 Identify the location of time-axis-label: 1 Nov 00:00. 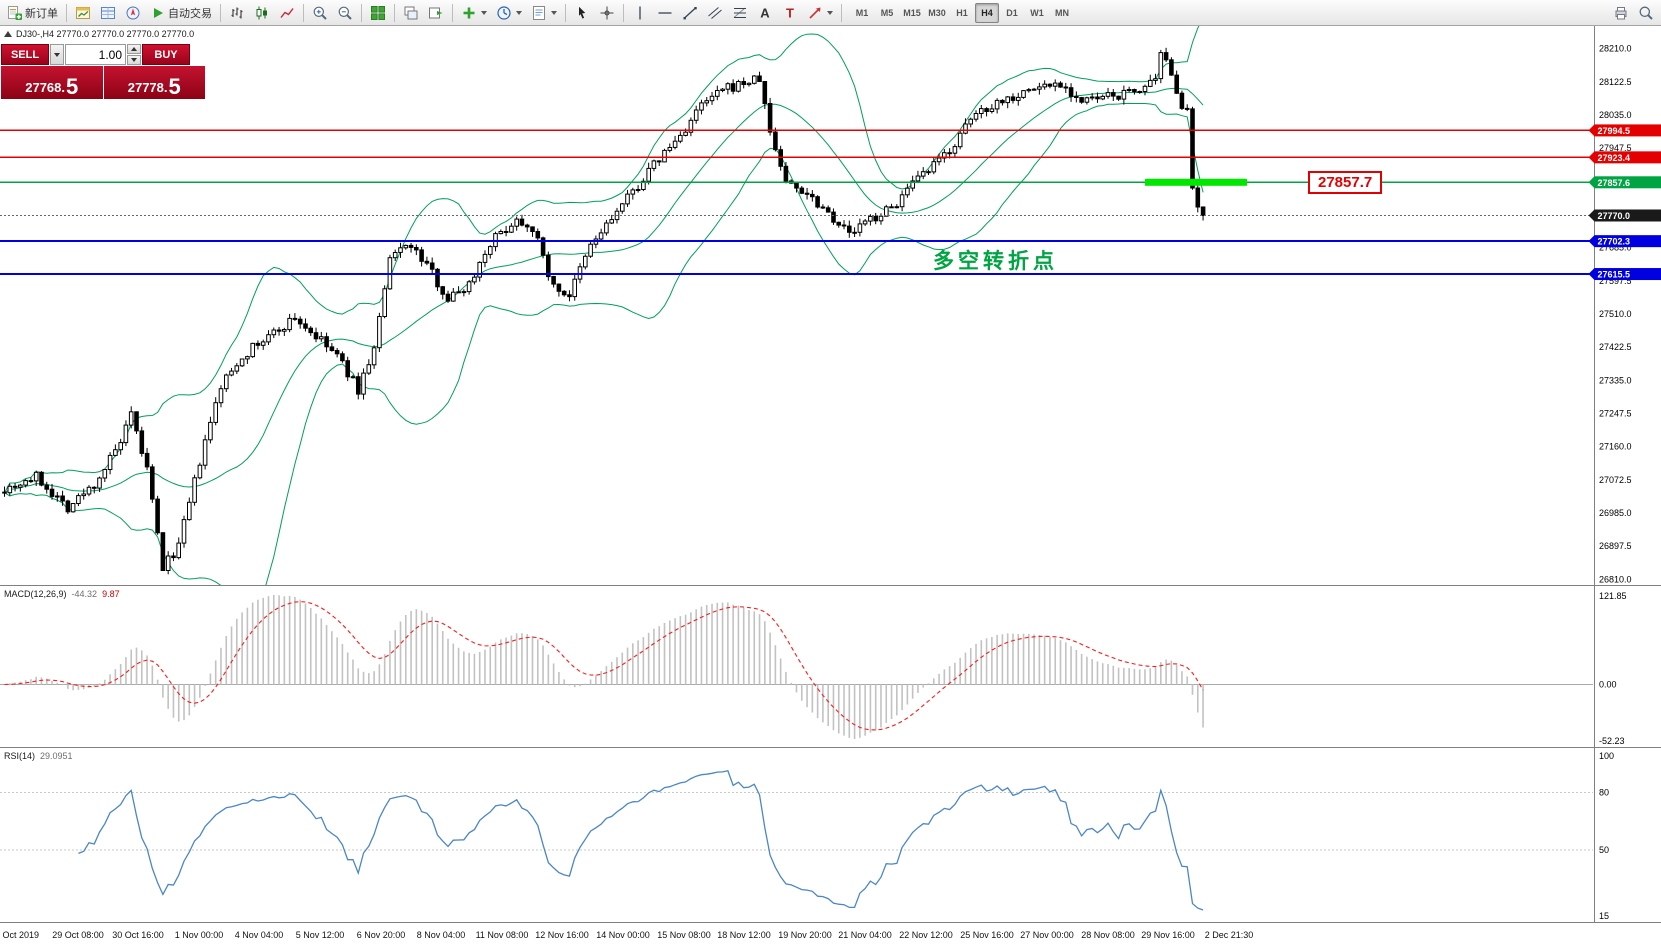
(199, 935).